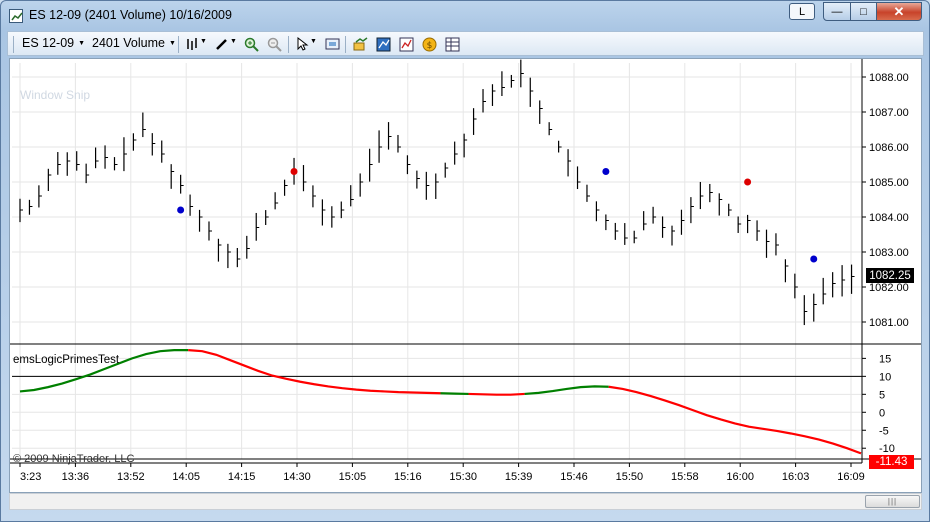  I want to click on y-tick-label: 0, so click(882, 413).